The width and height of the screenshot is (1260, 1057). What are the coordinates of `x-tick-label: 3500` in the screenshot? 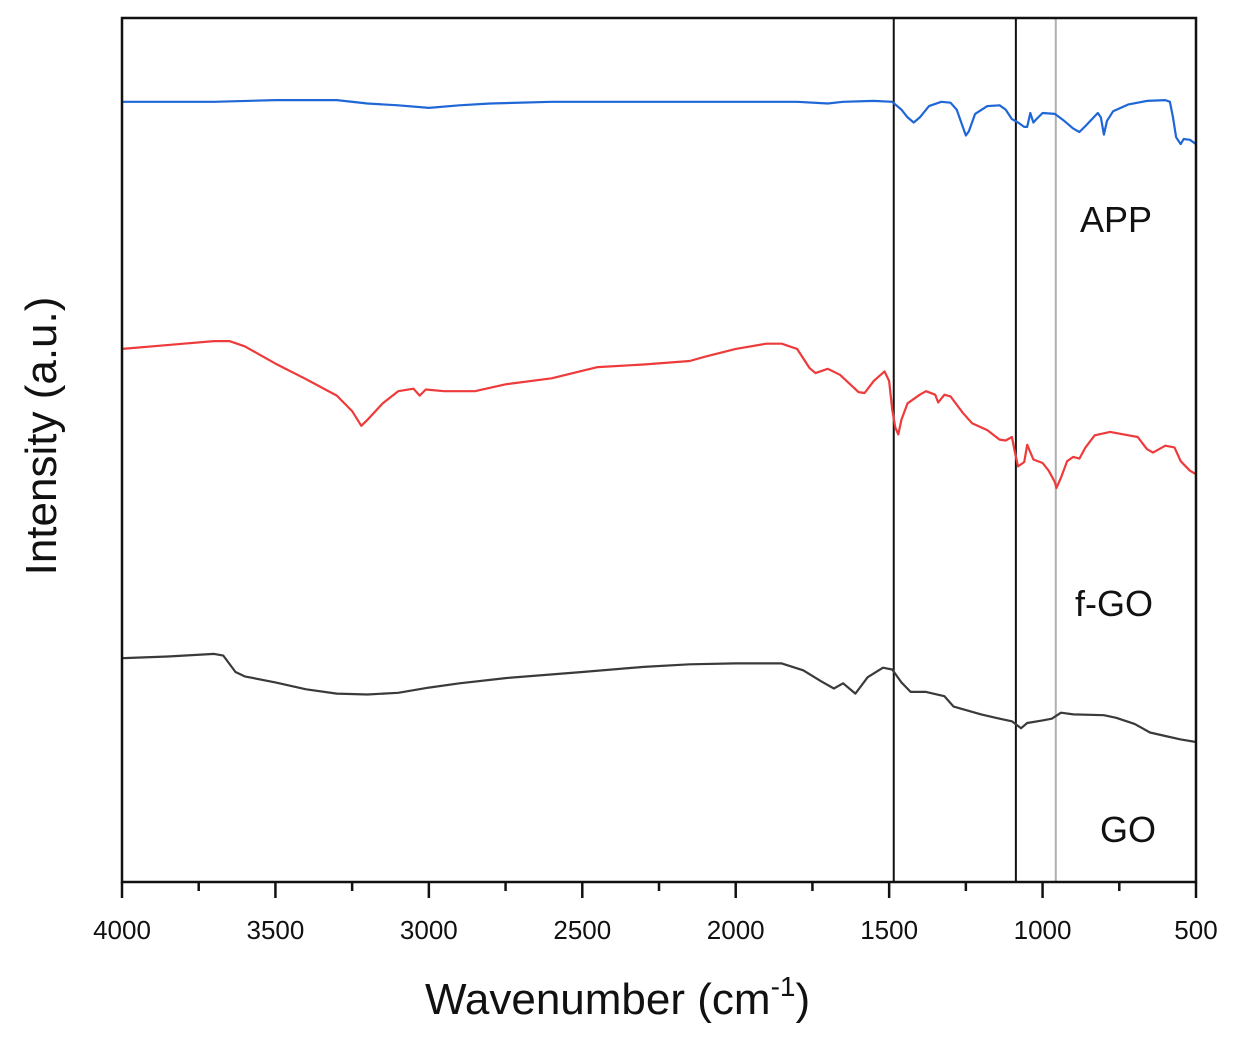 It's located at (276, 930).